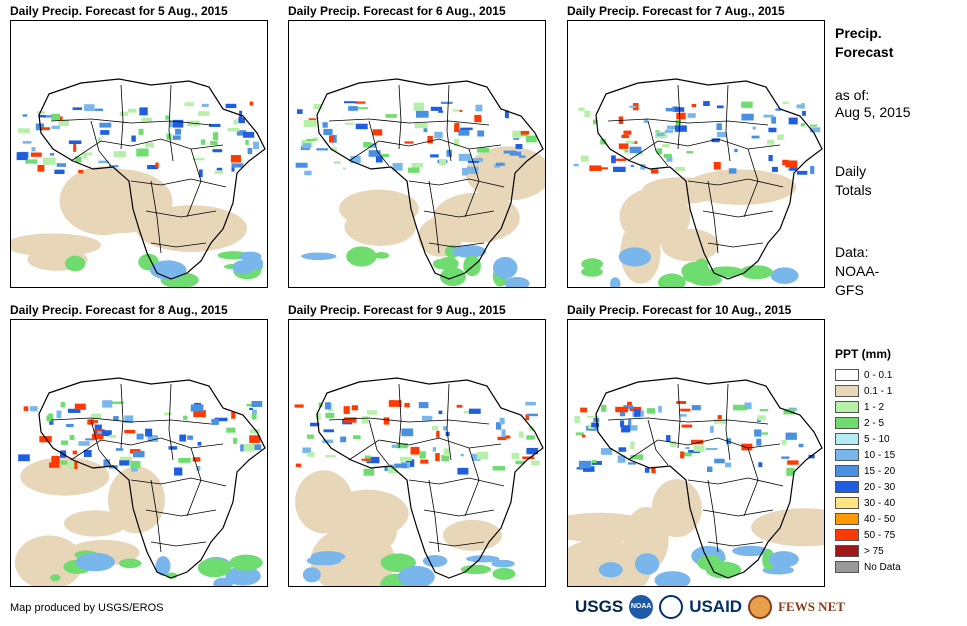  What do you see at coordinates (868, 567) in the screenshot?
I see `legend-item: No Data` at bounding box center [868, 567].